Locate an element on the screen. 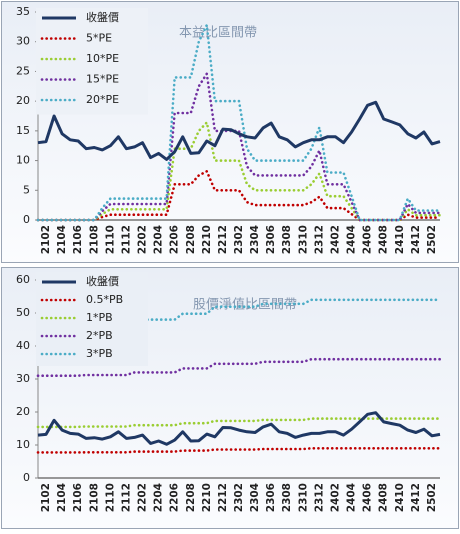  y-tick-label: 50 is located at coordinates (23, 312).